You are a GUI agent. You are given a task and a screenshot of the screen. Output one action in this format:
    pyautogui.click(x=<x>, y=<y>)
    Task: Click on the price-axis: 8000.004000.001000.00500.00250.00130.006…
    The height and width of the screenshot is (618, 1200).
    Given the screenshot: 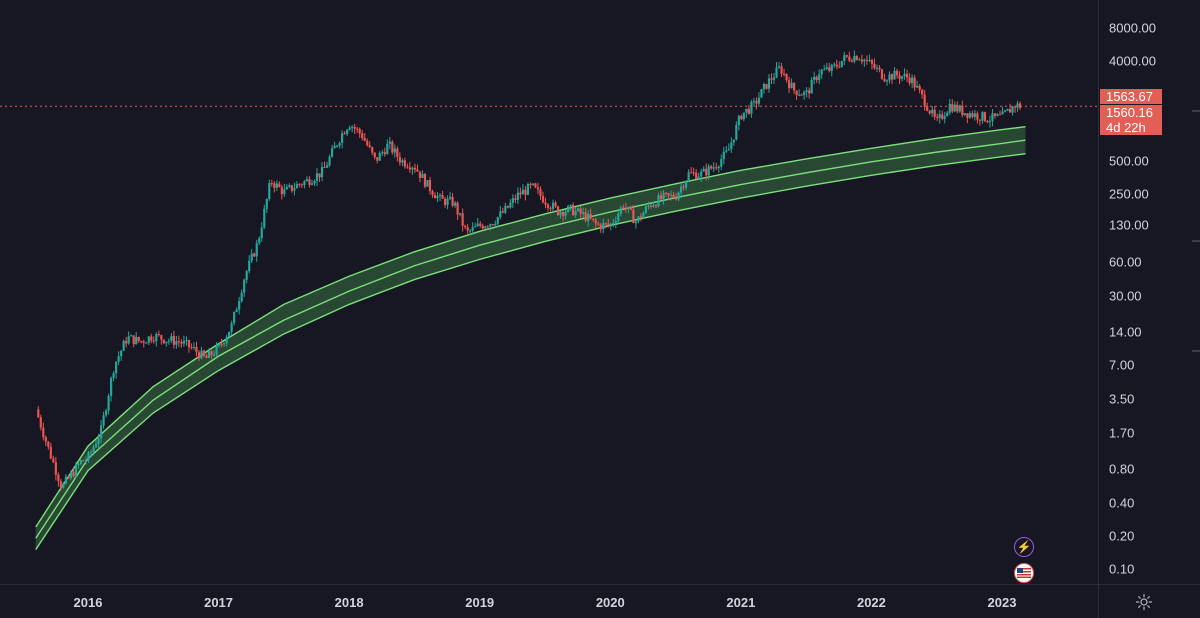 What is the action you would take?
    pyautogui.click(x=1149, y=292)
    